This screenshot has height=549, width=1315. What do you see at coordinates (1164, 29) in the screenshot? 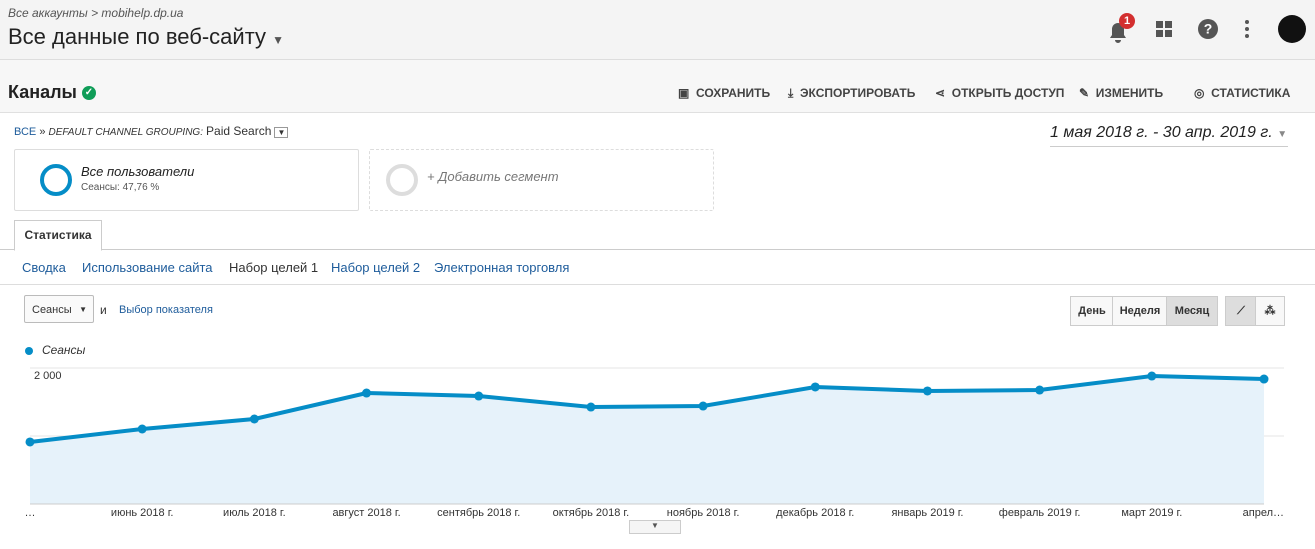
I see `apps-icon` at bounding box center [1164, 29].